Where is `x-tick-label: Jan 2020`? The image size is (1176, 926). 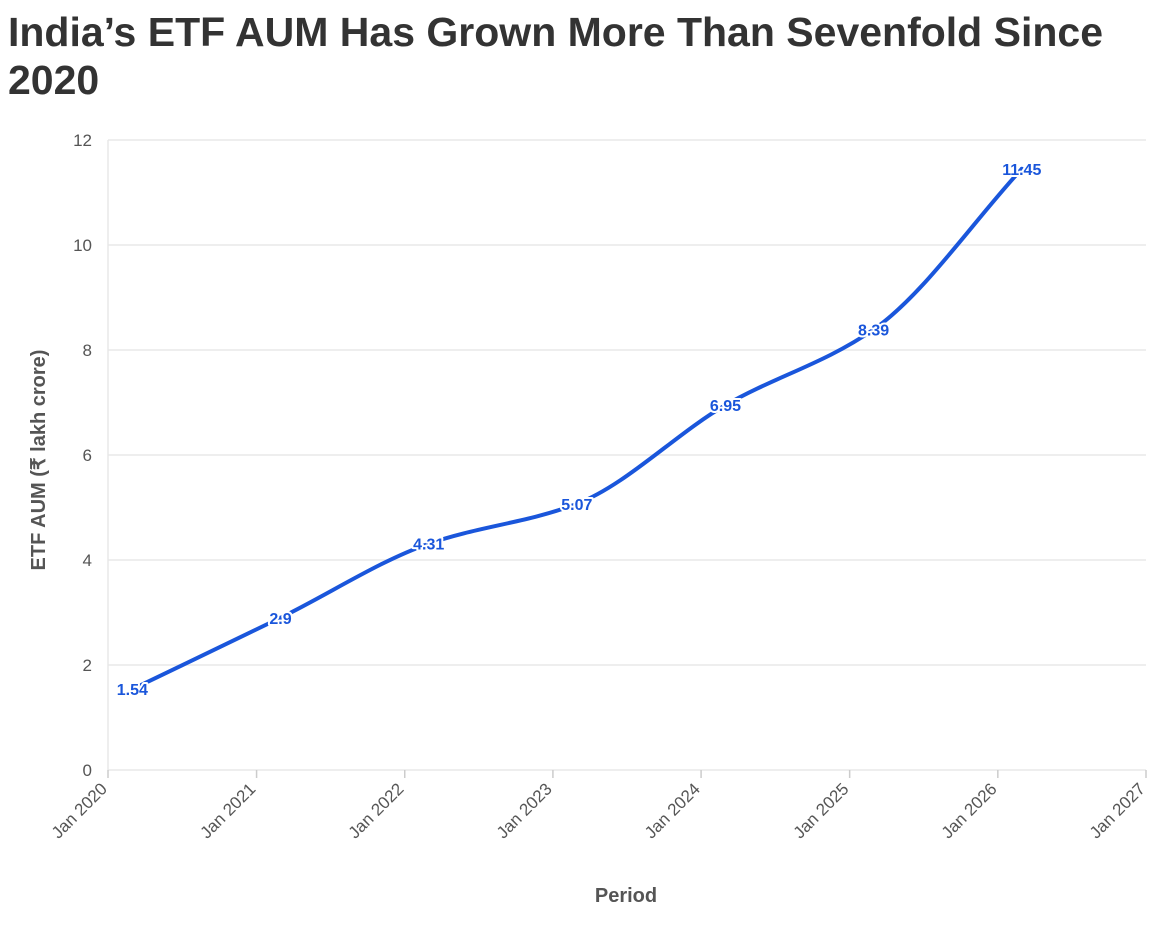
x-tick-label: Jan 2020 is located at coordinates (79, 810).